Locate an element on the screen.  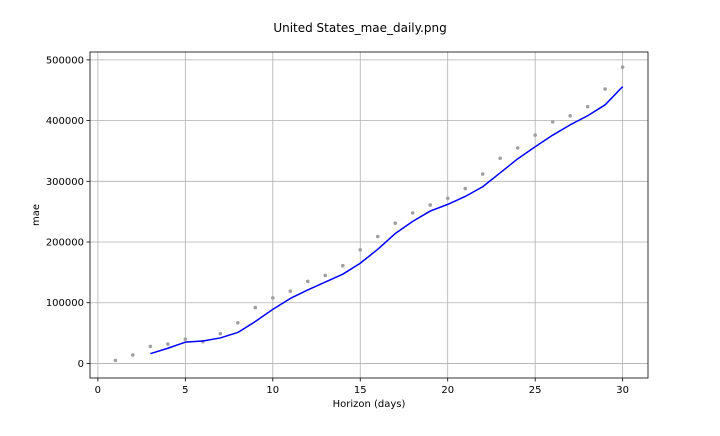
x-tick-label: 25 is located at coordinates (535, 390).